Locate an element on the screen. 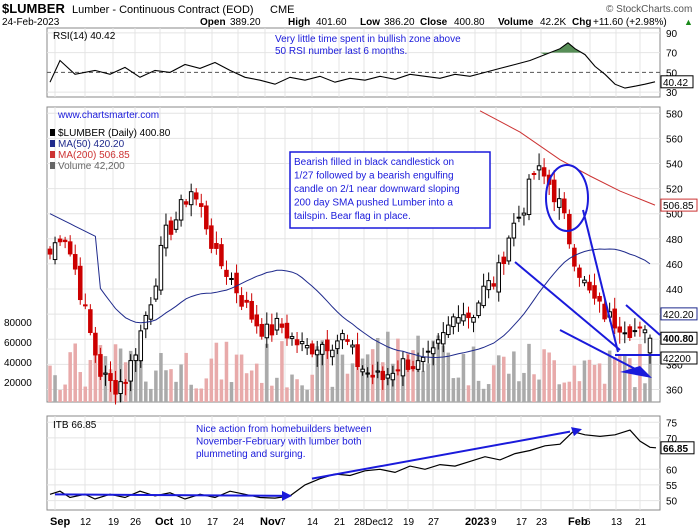 The image size is (700, 530). line-blue-icon is located at coordinates (52, 143).